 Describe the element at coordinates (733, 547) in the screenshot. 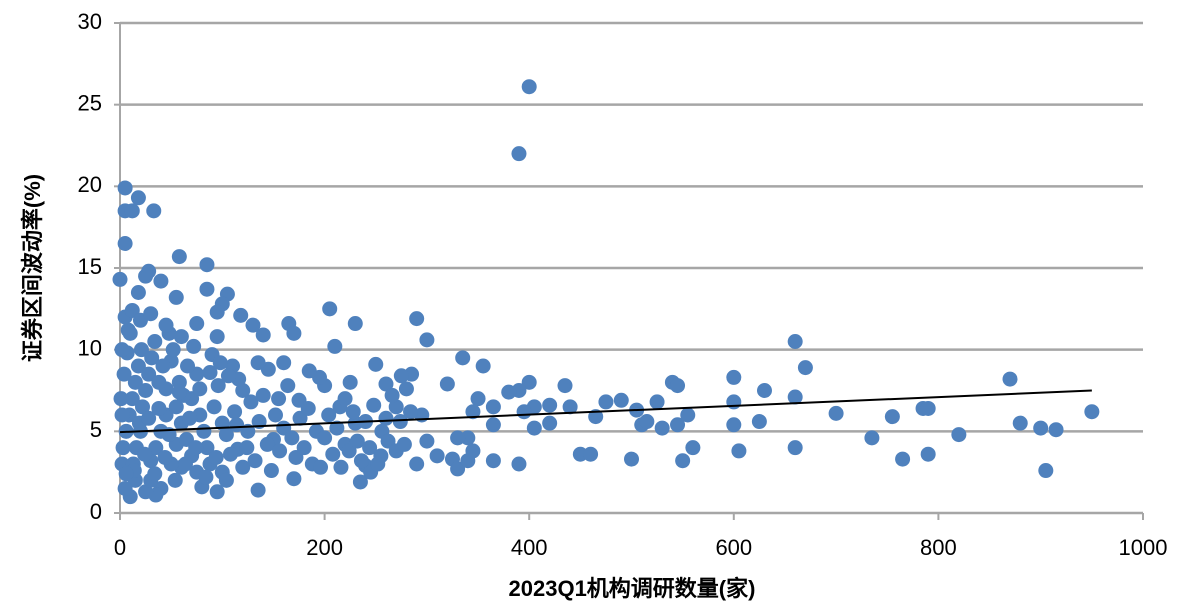

I see `x-tick-label: 600` at that location.